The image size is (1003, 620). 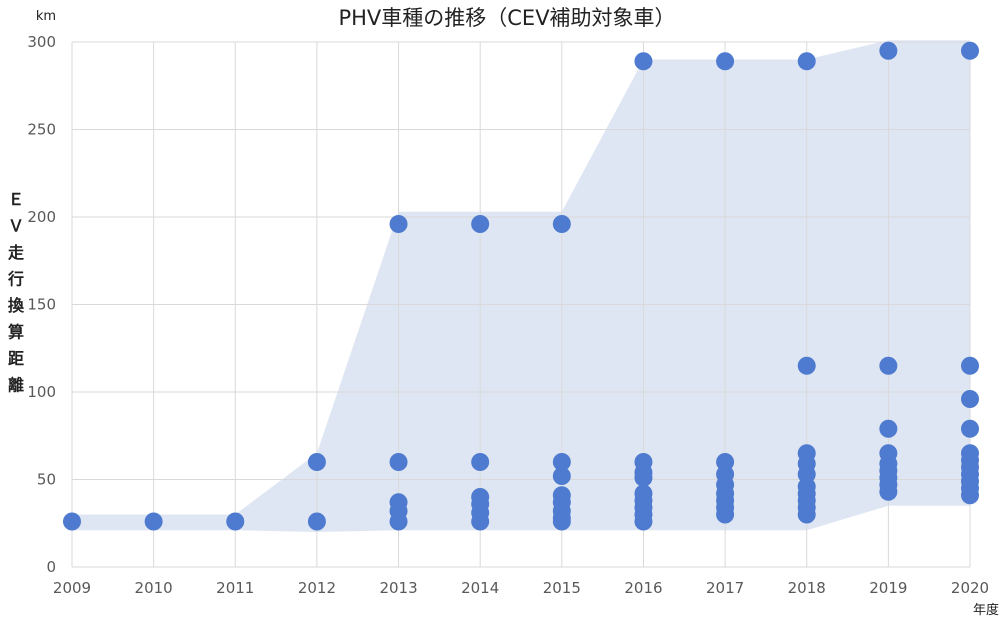 I want to click on y-tick-label: 50, so click(x=46, y=480).